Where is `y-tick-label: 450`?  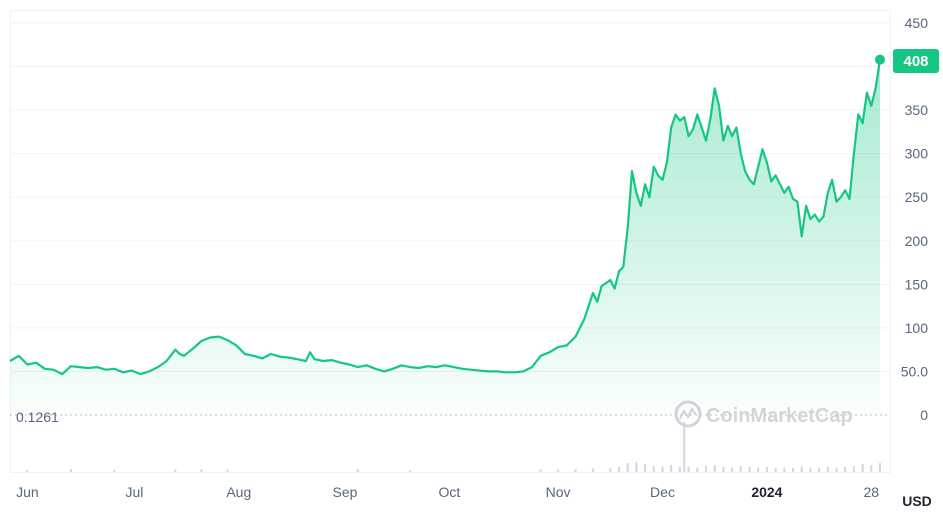 y-tick-label: 450 is located at coordinates (917, 23).